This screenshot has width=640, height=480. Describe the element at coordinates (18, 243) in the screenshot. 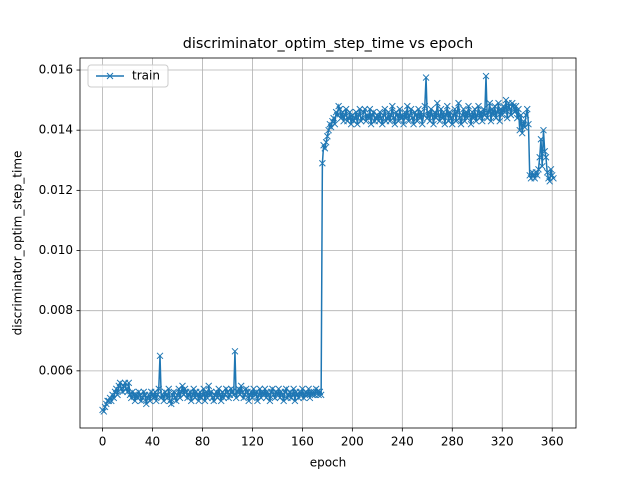

I see `y-axis-label: discriminator_optim_step_time` at that location.